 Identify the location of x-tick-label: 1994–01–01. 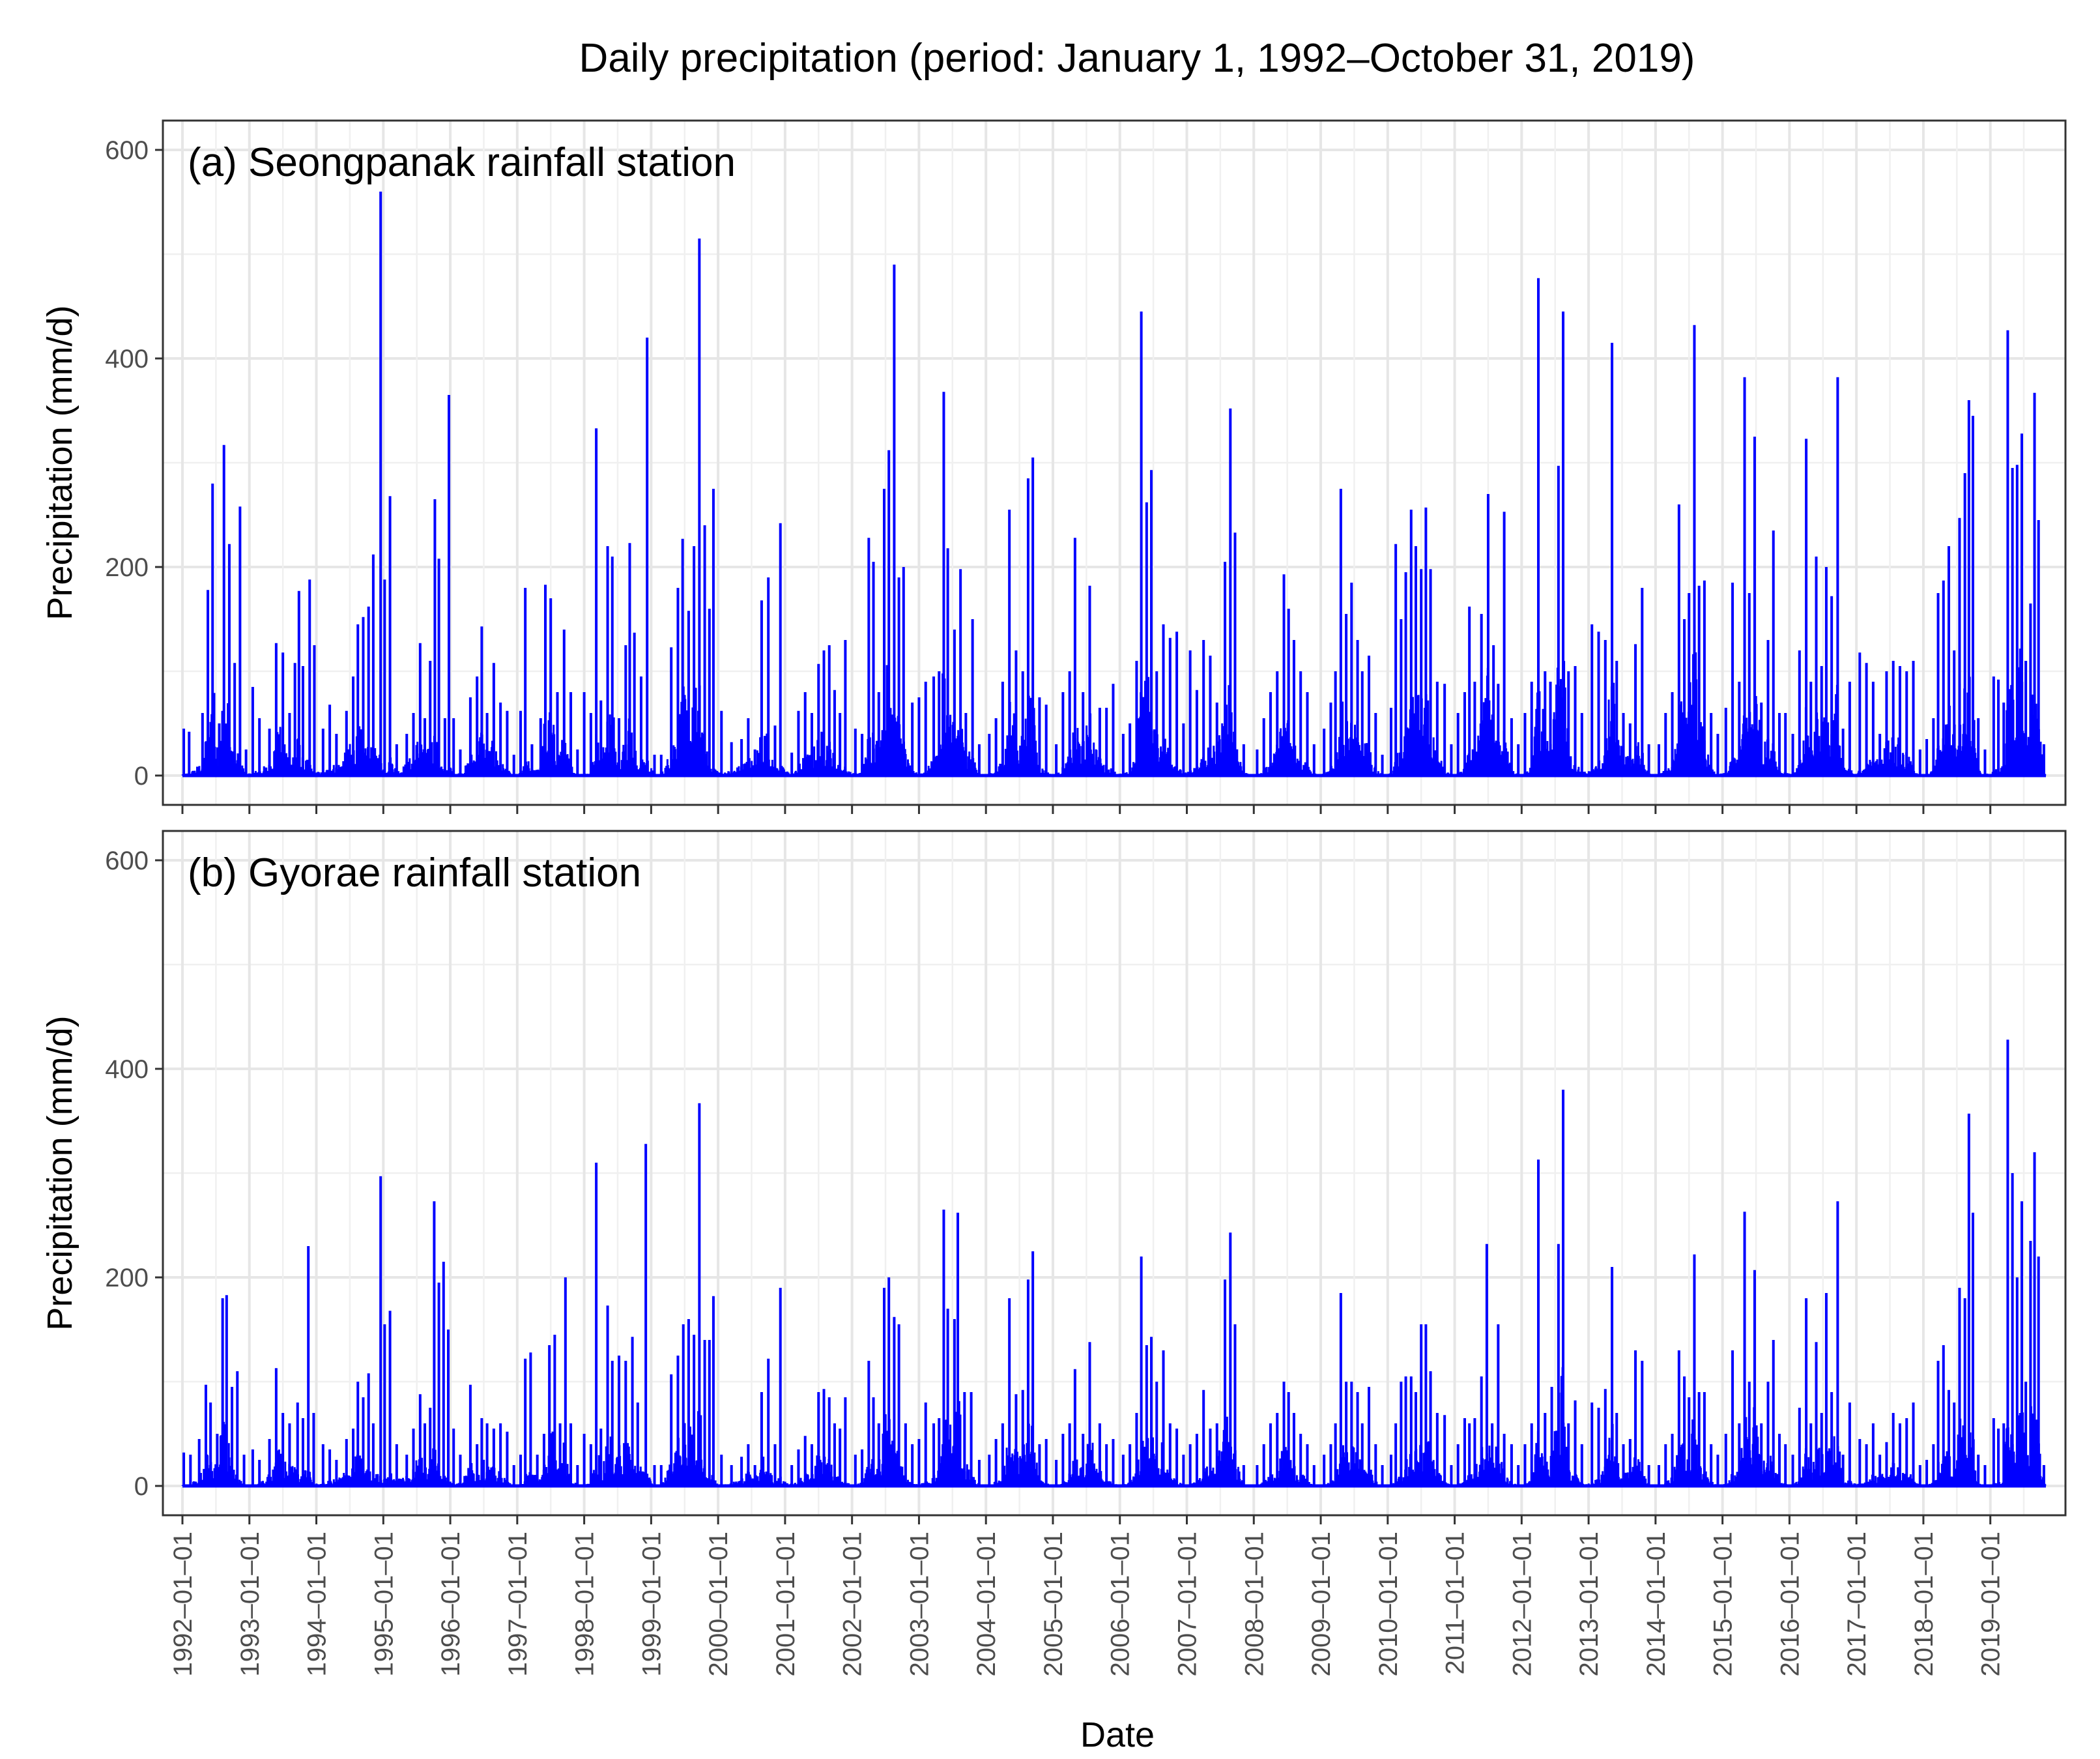
(317, 1604).